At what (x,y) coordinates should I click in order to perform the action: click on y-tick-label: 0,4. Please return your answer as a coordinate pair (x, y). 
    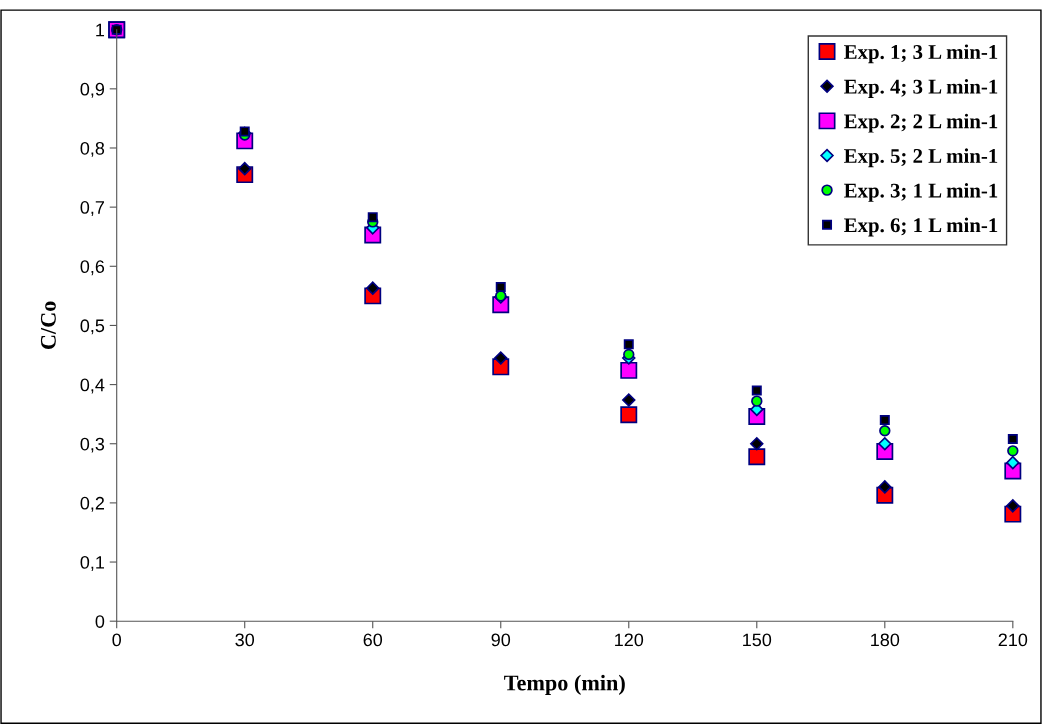
    Looking at the image, I should click on (92, 386).